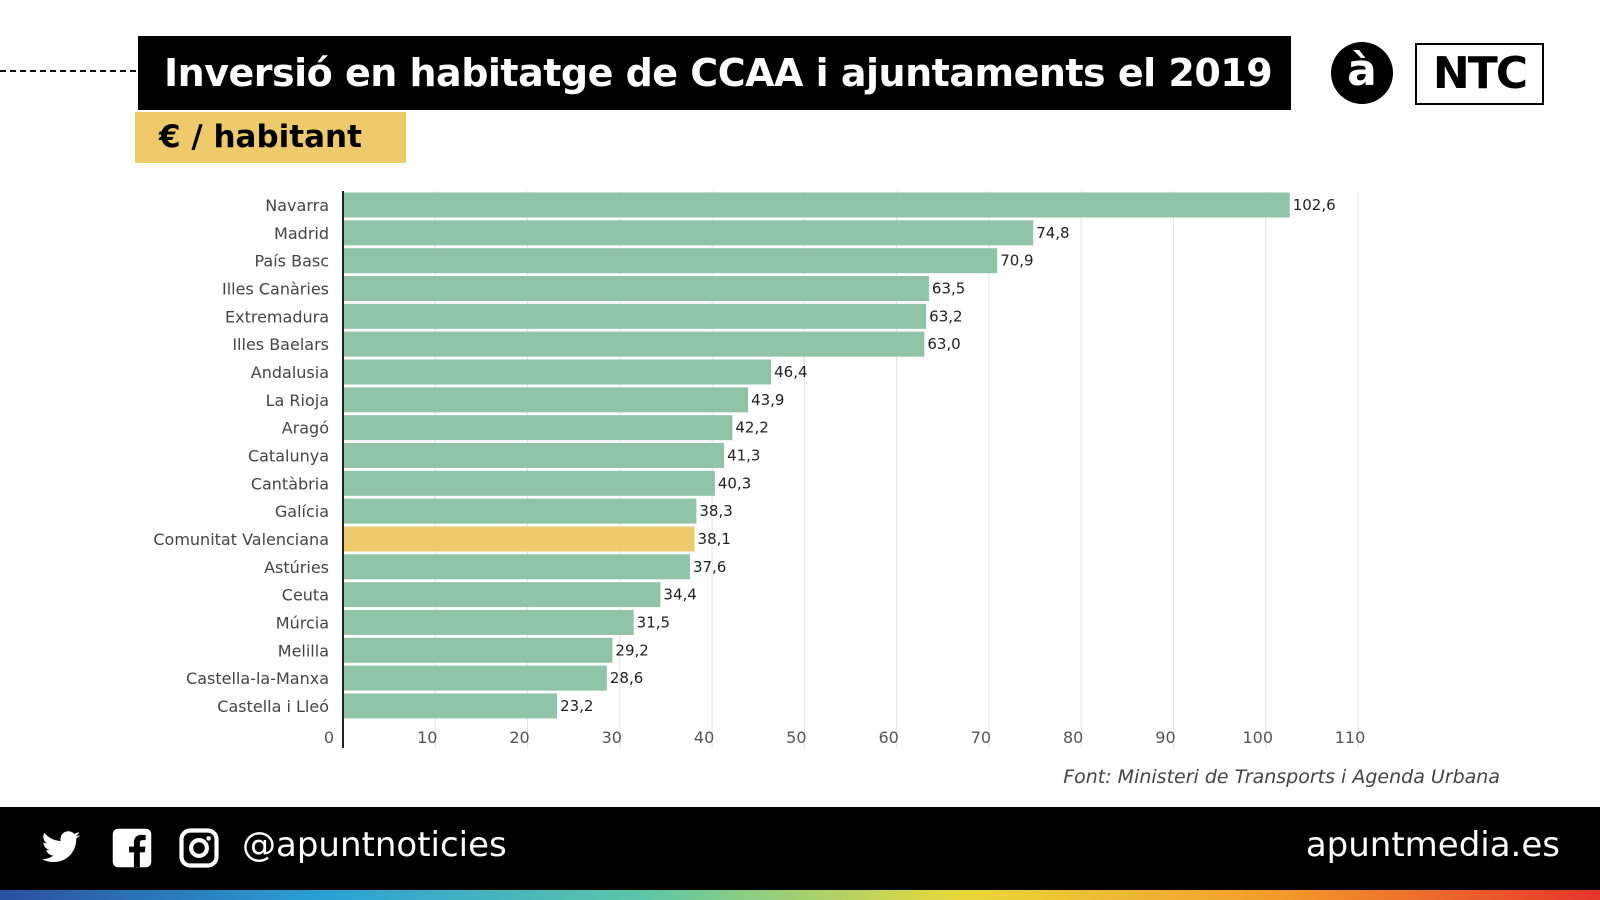  What do you see at coordinates (297, 400) in the screenshot?
I see `category-label: La Rioja` at bounding box center [297, 400].